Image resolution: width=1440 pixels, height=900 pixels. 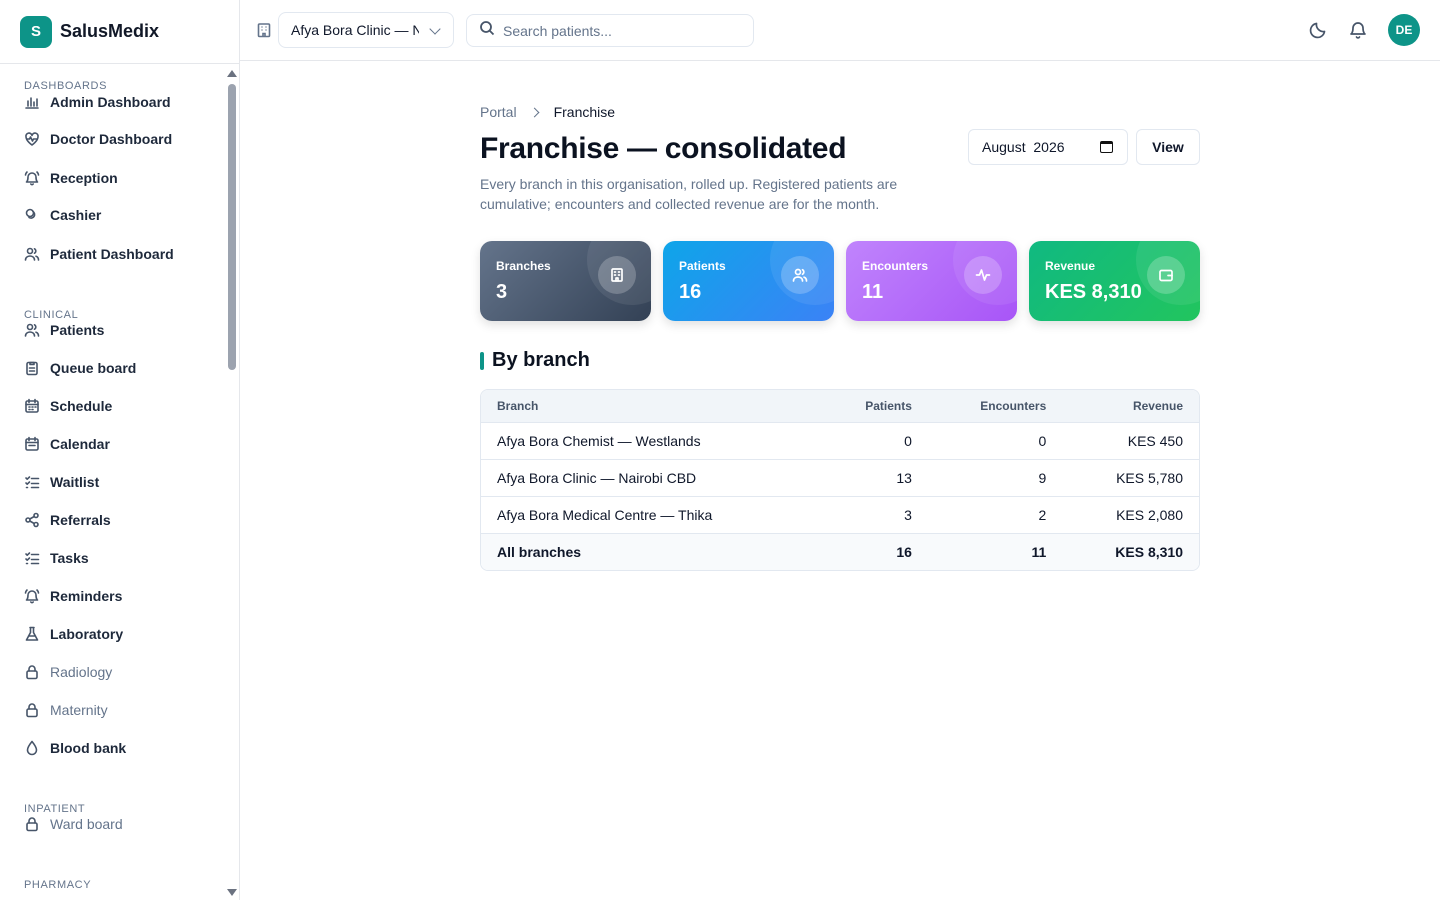 What do you see at coordinates (584, 112) in the screenshot?
I see `breadcrumb-current: Franchise` at bounding box center [584, 112].